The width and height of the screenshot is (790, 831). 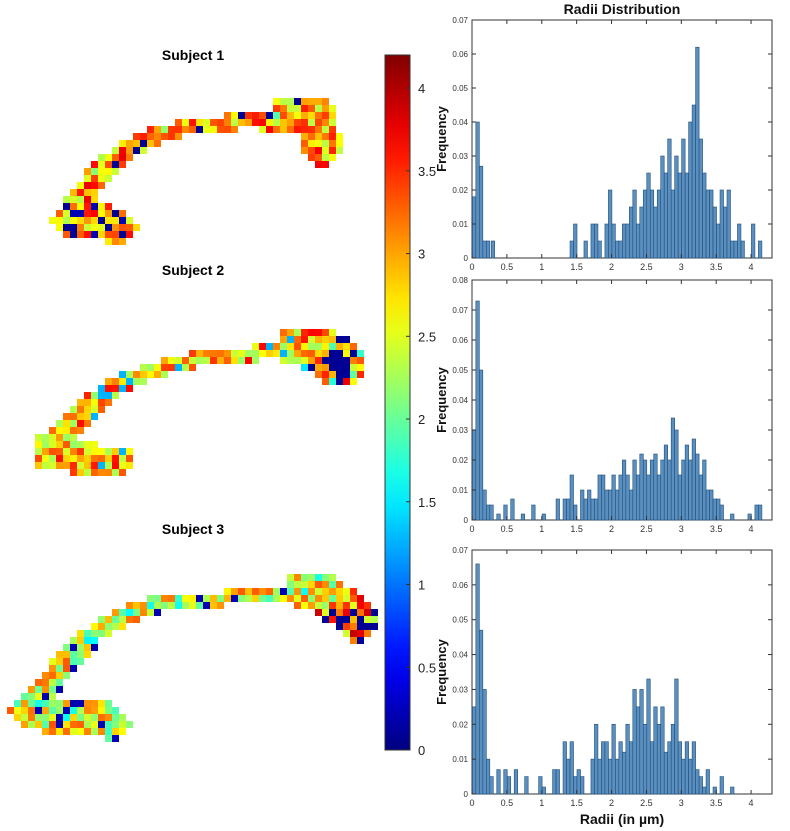 I want to click on y-tick-label: 0.02, so click(x=460, y=190).